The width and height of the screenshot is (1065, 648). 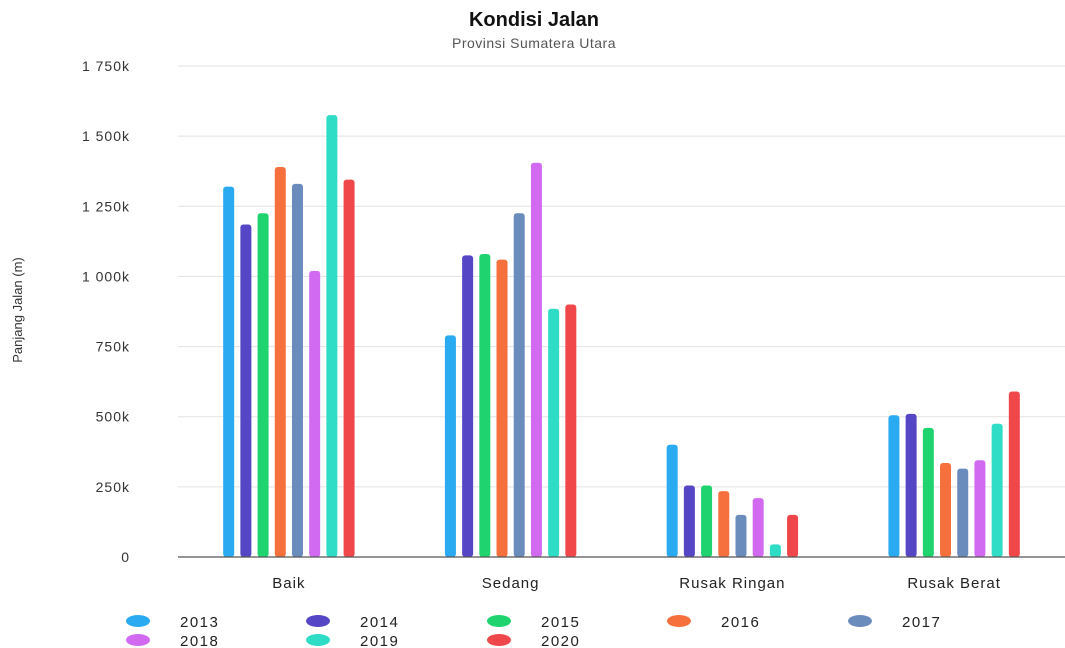 What do you see at coordinates (921, 622) in the screenshot?
I see `legend-label: 2017` at bounding box center [921, 622].